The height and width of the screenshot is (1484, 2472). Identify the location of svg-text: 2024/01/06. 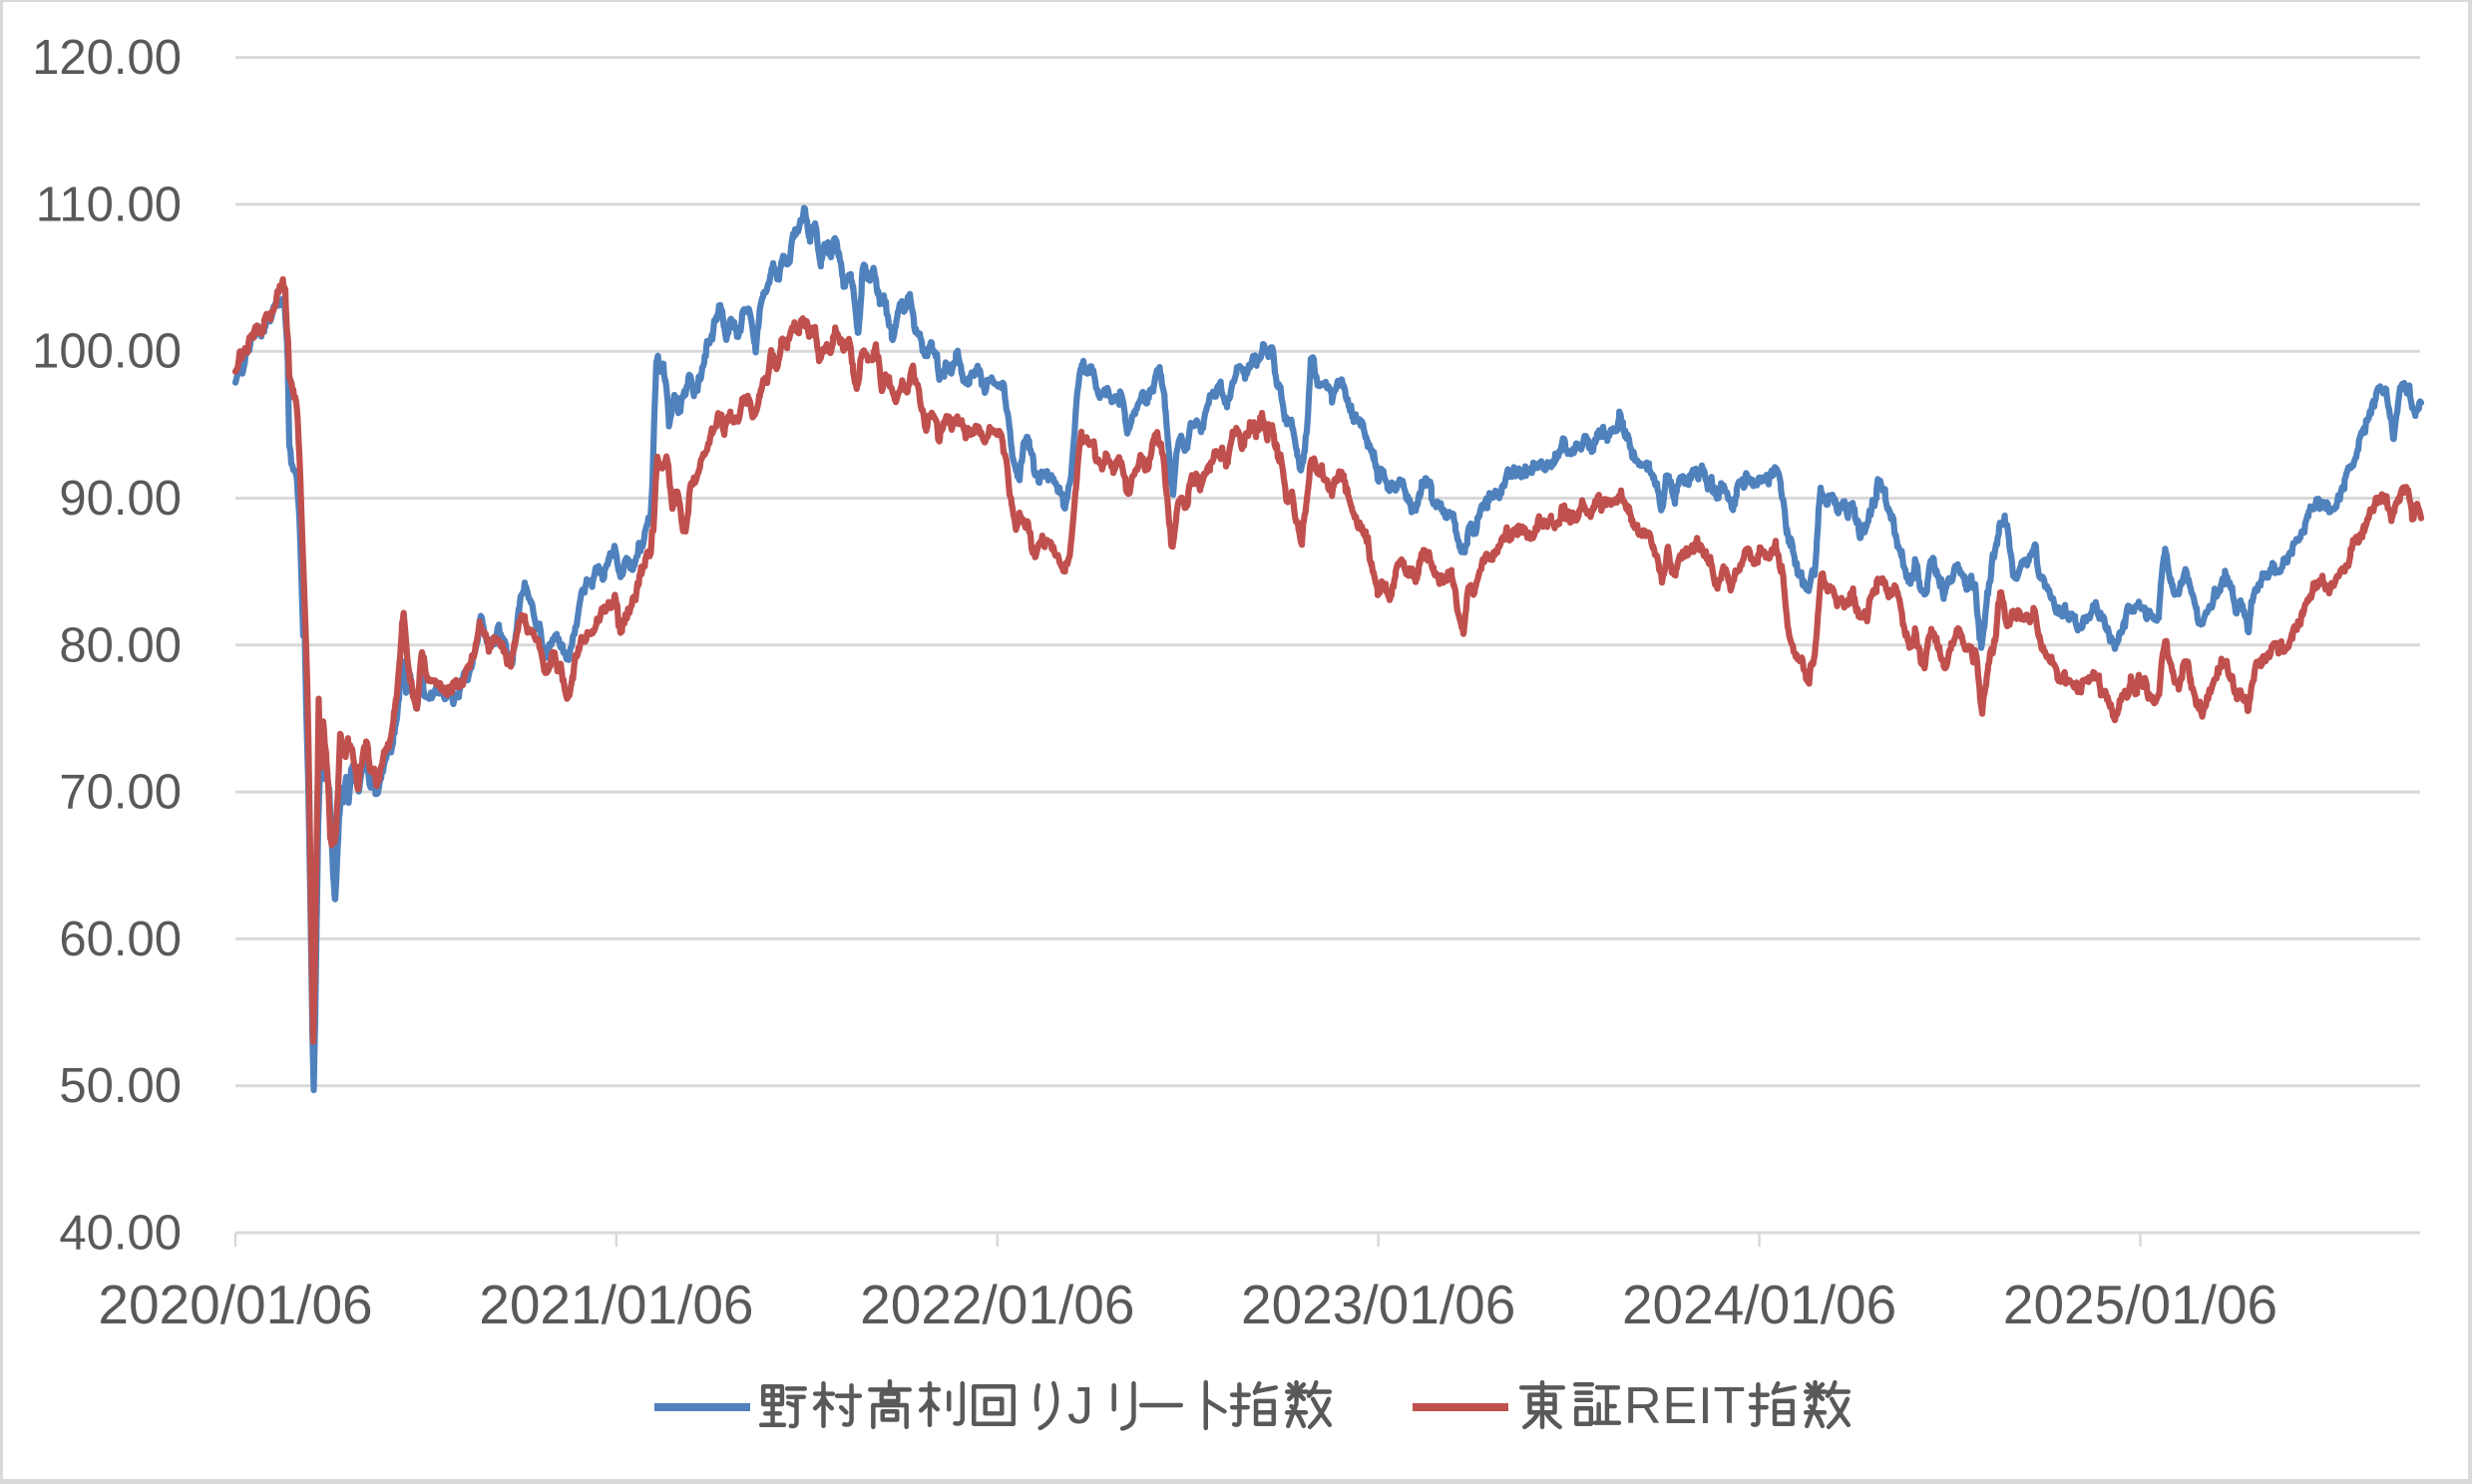
(1759, 1304).